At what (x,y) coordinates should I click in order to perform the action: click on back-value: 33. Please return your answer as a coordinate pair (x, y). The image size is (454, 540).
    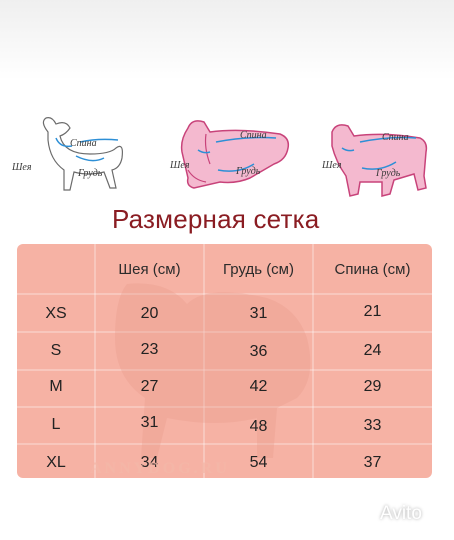
    Looking at the image, I should click on (372, 425).